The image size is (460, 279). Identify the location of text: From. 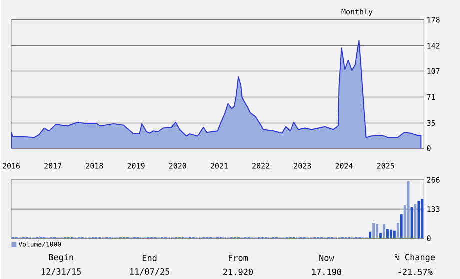
(238, 258).